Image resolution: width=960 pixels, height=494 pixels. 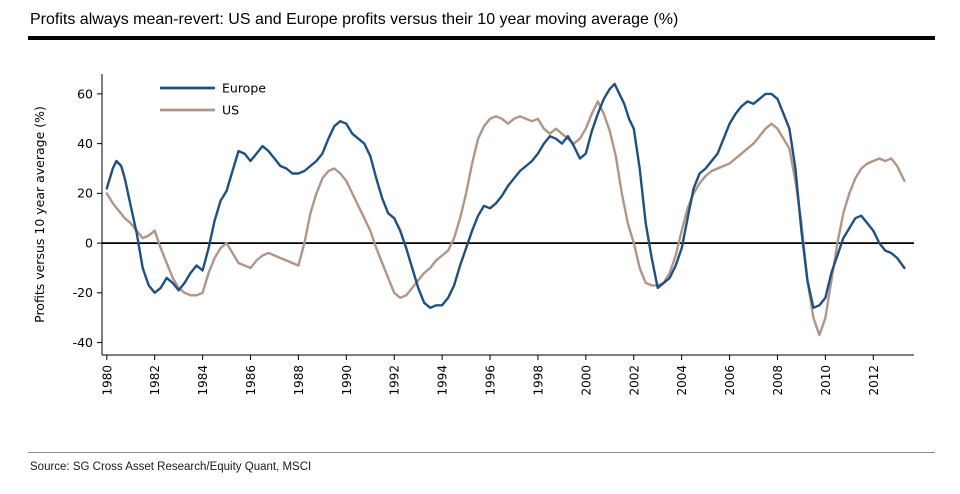 What do you see at coordinates (299, 380) in the screenshot?
I see `x-tick-label: 1988` at bounding box center [299, 380].